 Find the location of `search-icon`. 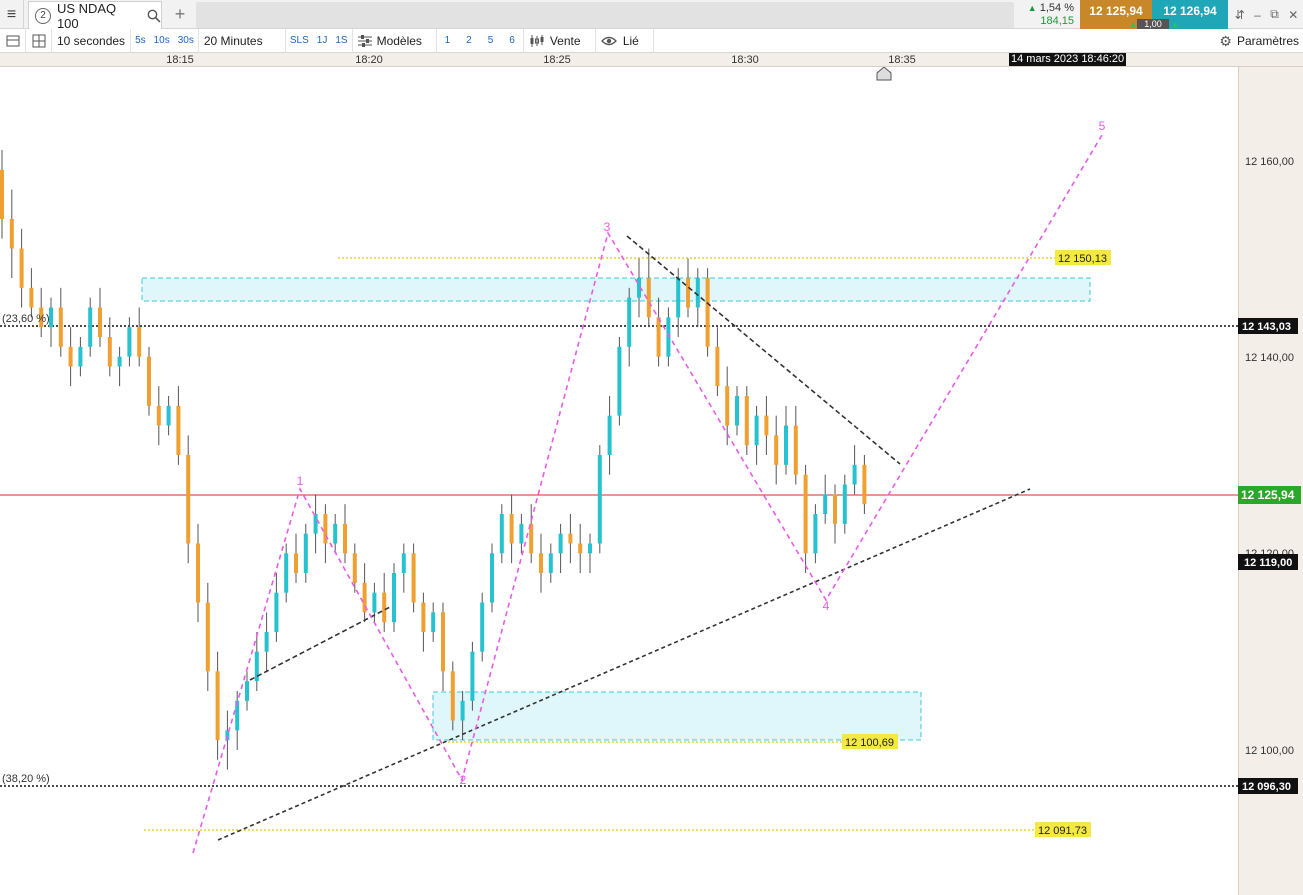

search-icon is located at coordinates (154, 16).